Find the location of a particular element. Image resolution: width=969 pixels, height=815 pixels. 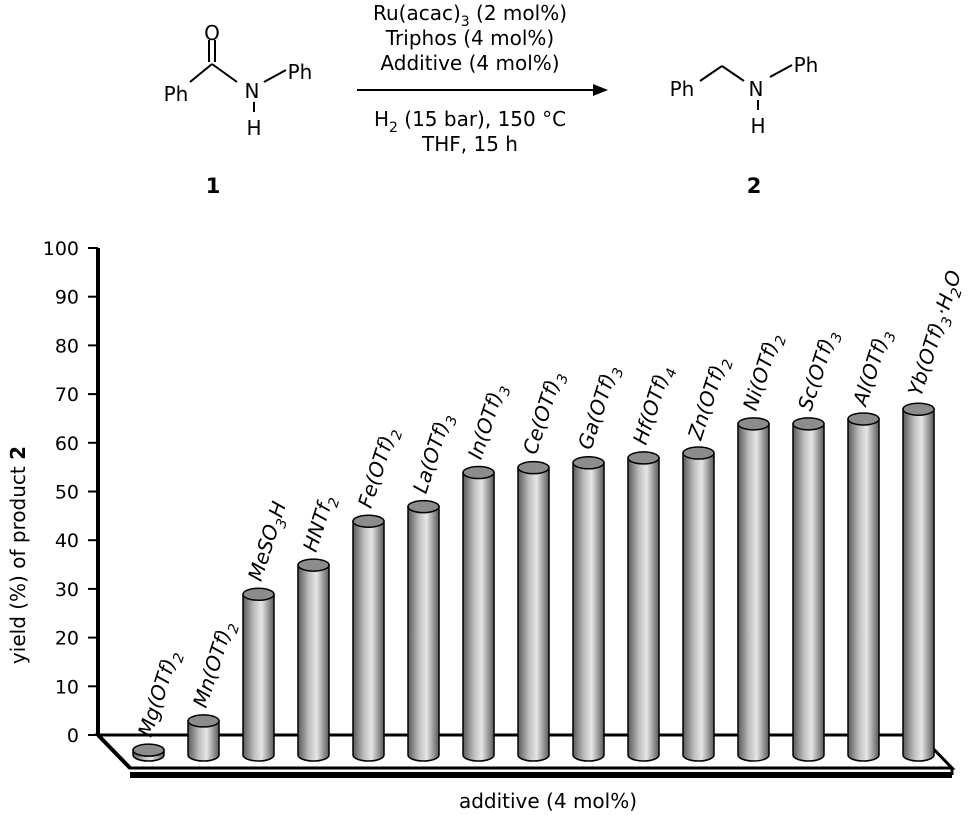

x-tick-label: Mg(OTf)2 is located at coordinates (160, 694).